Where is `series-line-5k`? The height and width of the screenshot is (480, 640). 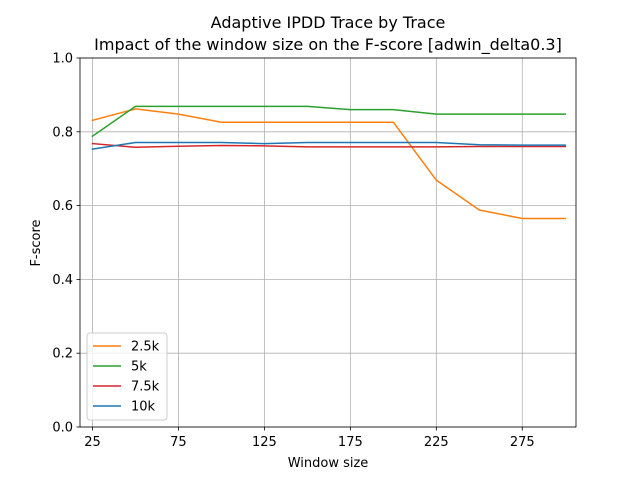 series-line-5k is located at coordinates (328, 121).